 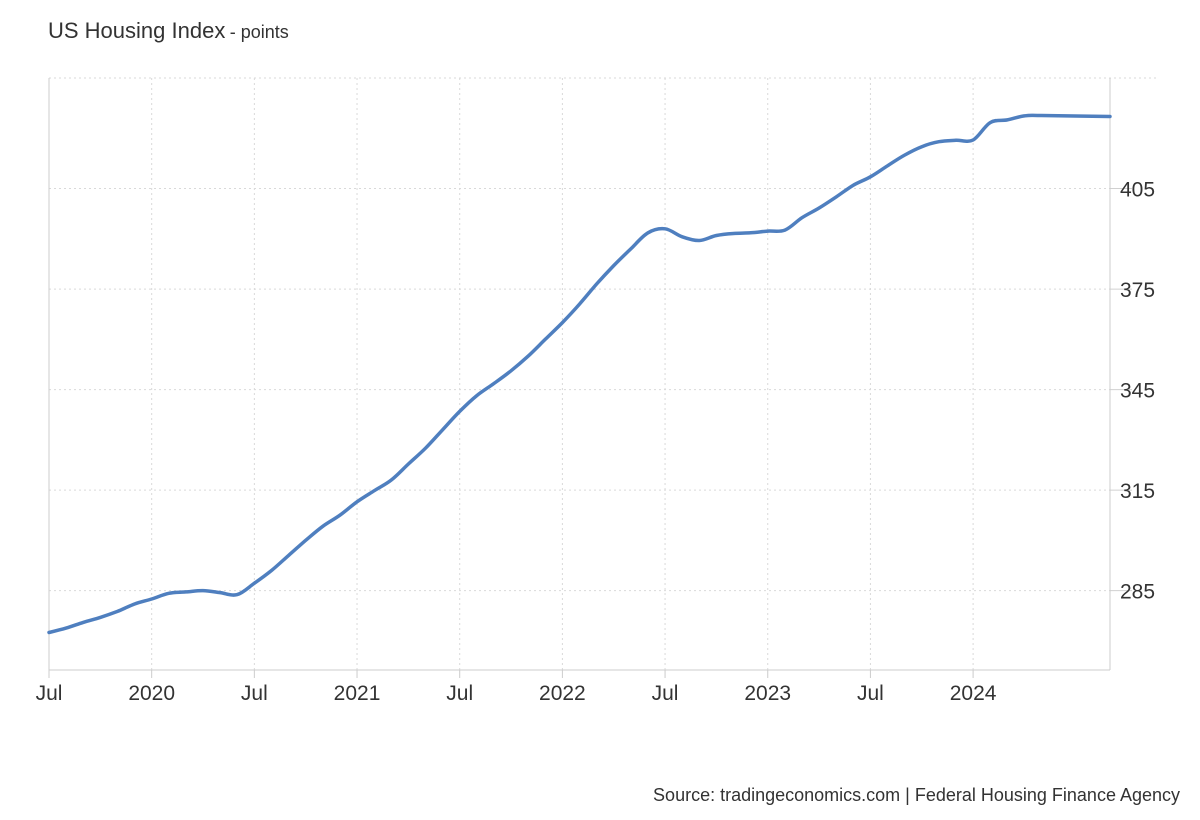 I want to click on chart-unit: - points, so click(x=259, y=32).